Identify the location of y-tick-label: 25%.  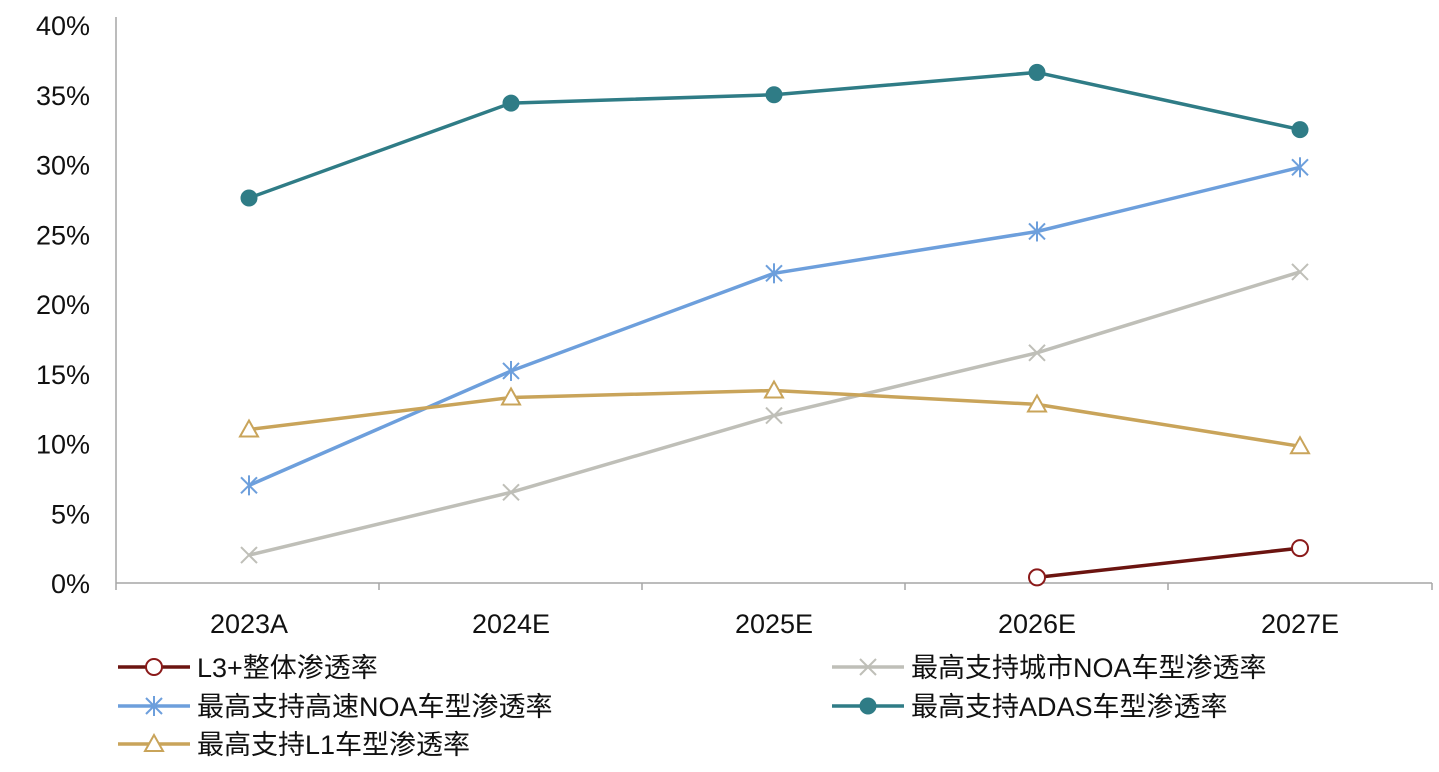
(63, 235).